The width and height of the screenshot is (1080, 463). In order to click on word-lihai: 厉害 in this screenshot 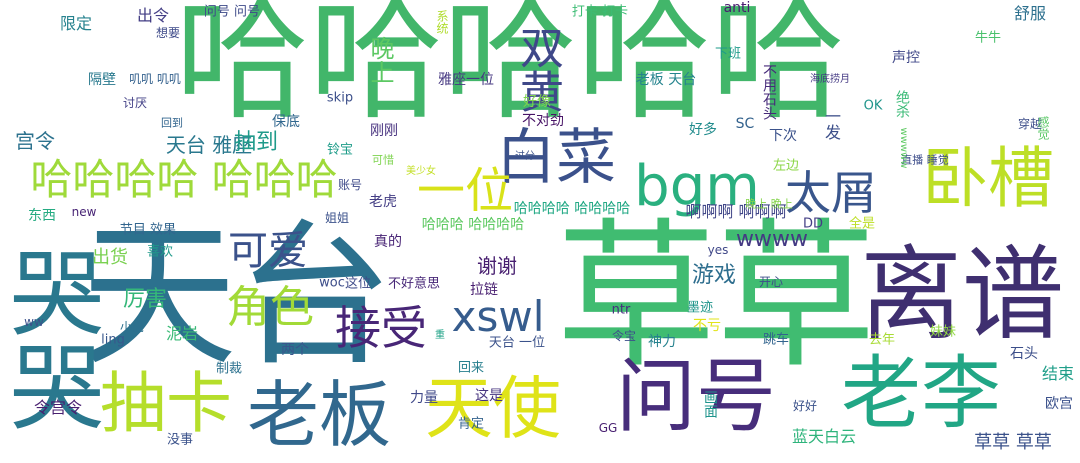, I will do `click(145, 299)`.